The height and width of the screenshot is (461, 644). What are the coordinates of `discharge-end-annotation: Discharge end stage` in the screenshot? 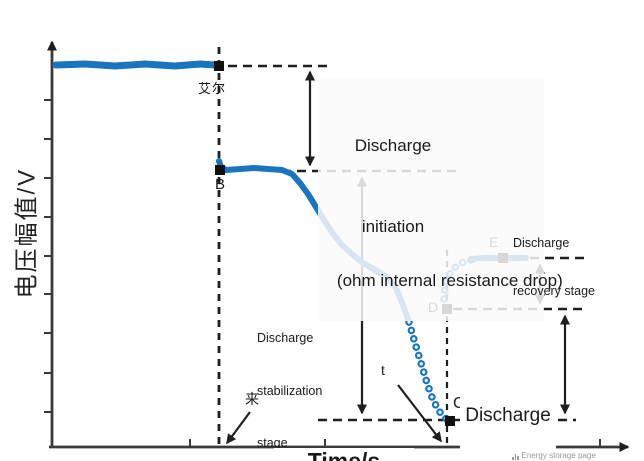 It's located at (508, 402).